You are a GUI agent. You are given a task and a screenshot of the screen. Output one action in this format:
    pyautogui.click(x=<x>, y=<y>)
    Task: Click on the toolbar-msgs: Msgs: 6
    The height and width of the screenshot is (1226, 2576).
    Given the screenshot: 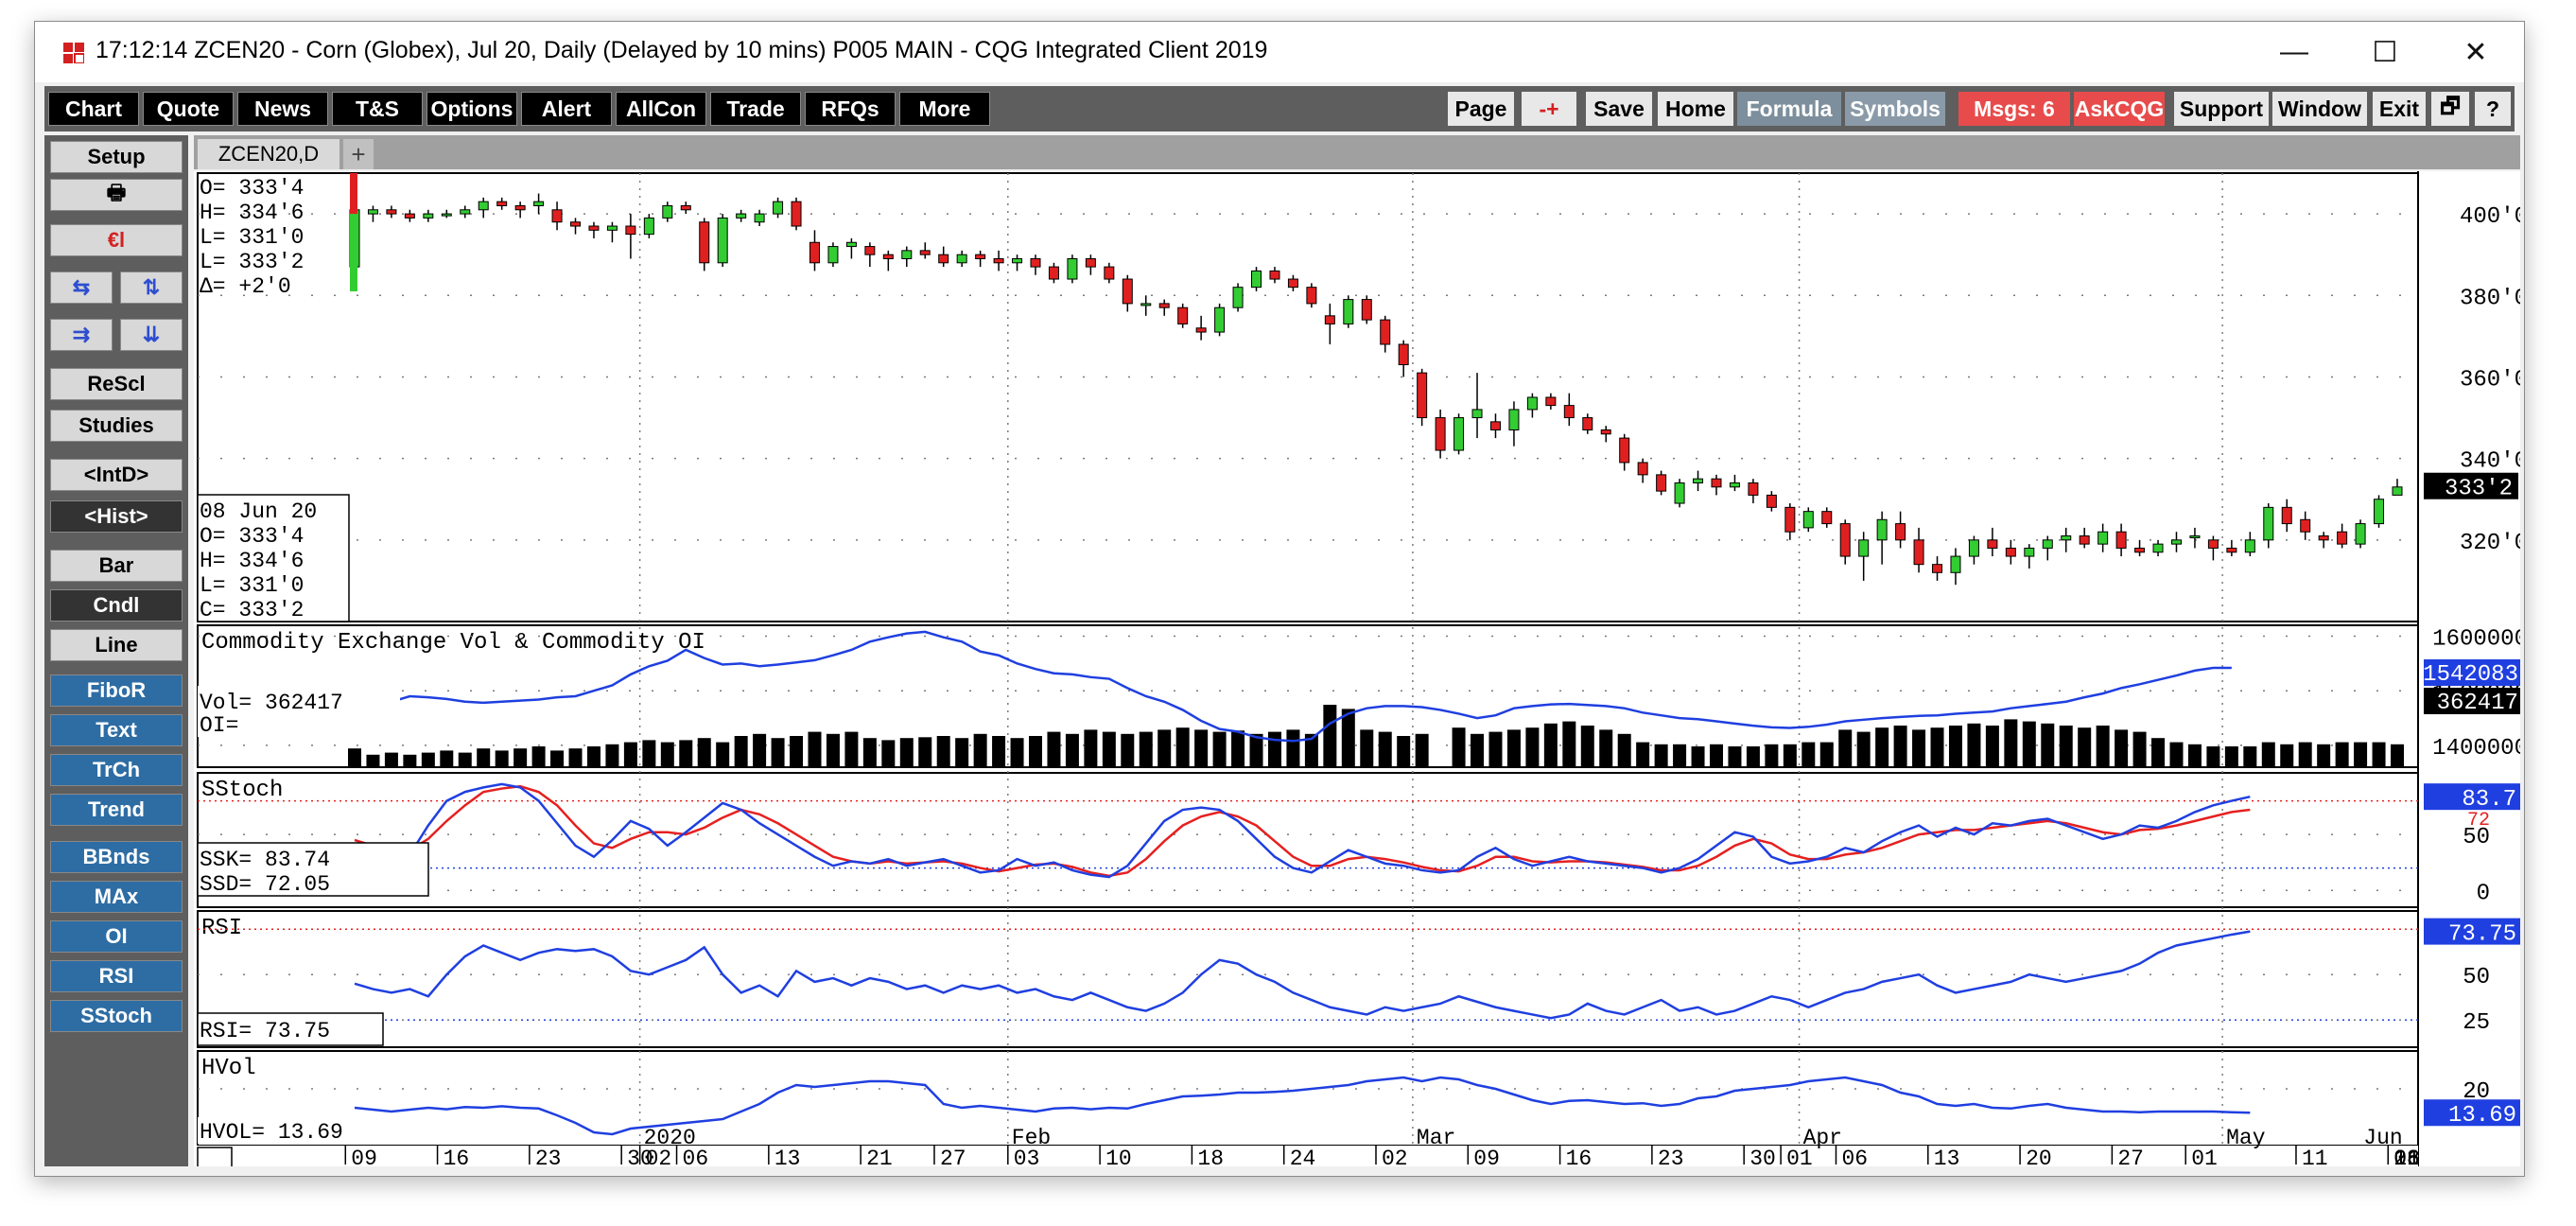 What is the action you would take?
    pyautogui.click(x=2014, y=109)
    